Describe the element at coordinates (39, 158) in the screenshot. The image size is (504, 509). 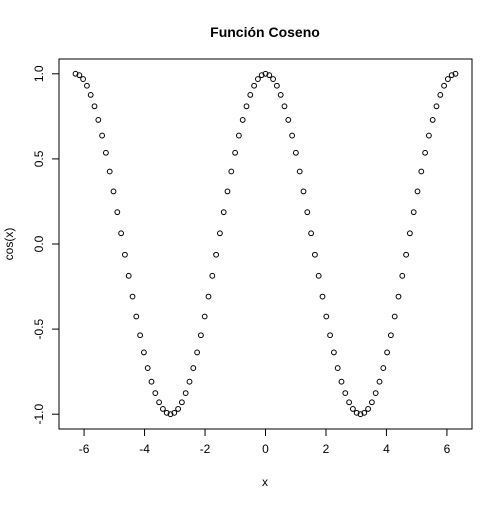
I see `y-tick-label: 0.5` at that location.